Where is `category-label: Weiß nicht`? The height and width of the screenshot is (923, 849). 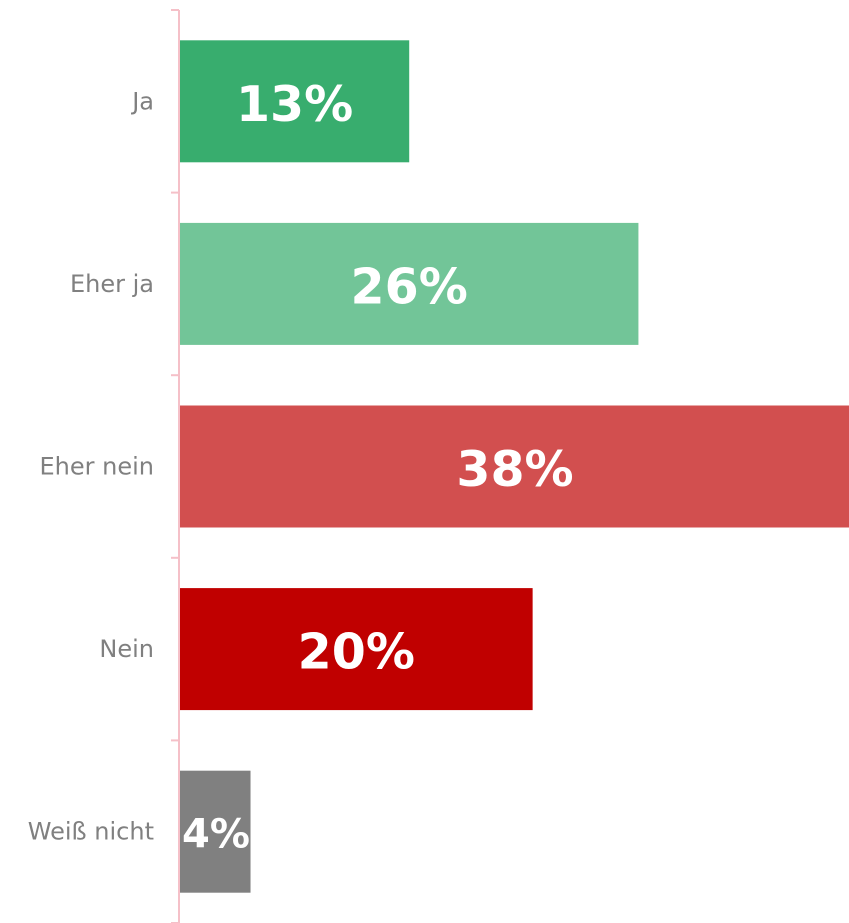
category-label: Weiß nicht is located at coordinates (91, 832).